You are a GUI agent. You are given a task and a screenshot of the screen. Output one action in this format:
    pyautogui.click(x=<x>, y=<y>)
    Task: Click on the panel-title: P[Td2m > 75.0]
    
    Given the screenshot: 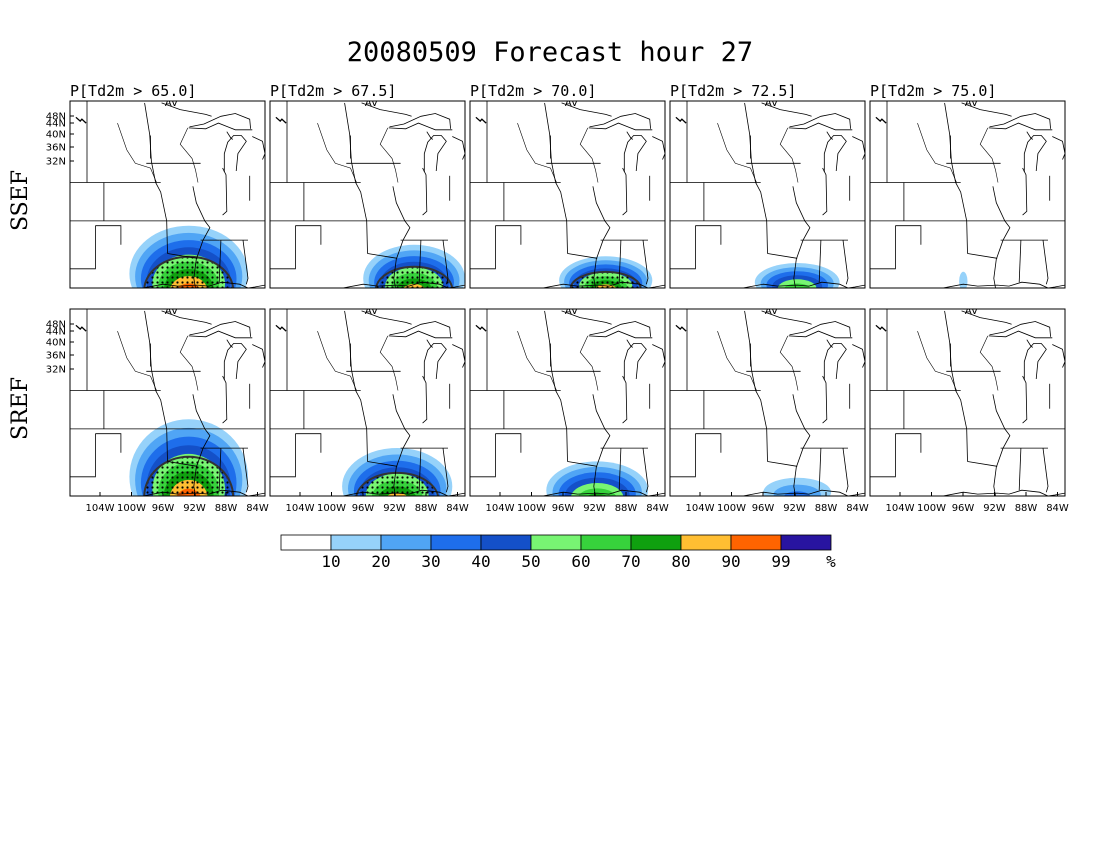 What is the action you would take?
    pyautogui.click(x=933, y=91)
    